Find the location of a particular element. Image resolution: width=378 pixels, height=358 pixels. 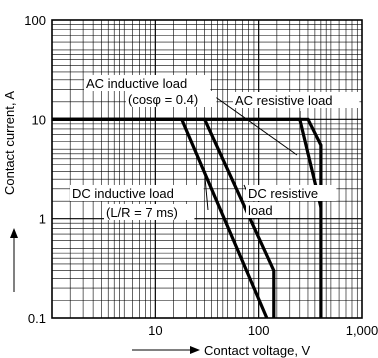

series-label: DC resistive is located at coordinates (283, 193).